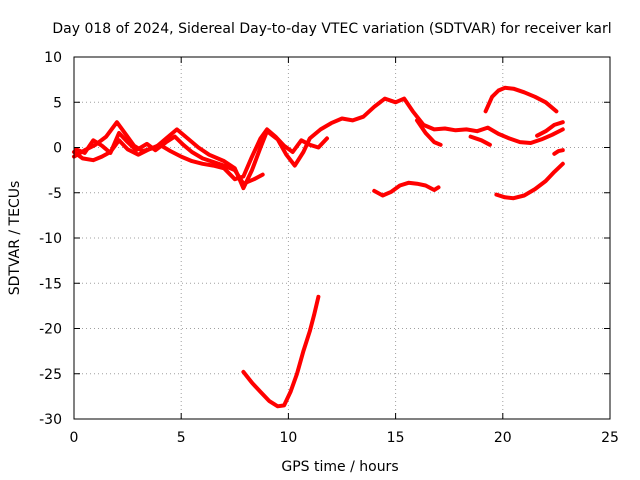  What do you see at coordinates (288, 438) in the screenshot?
I see `x-tick-label: 10` at bounding box center [288, 438].